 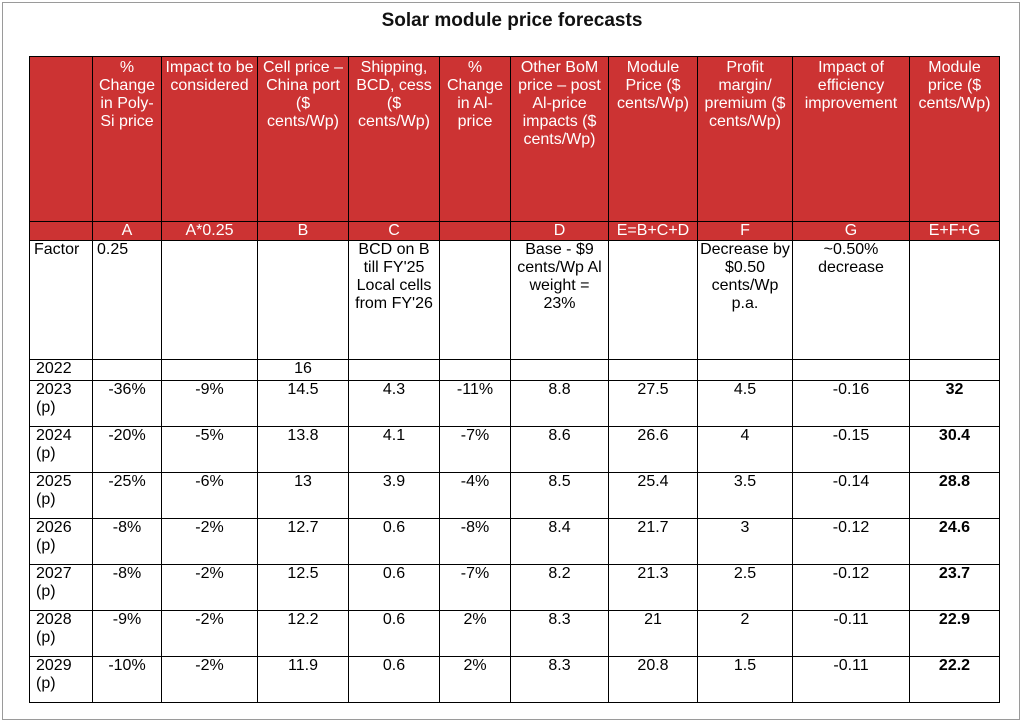 What do you see at coordinates (127, 139) in the screenshot?
I see `column-header: % Change in Poly-Si price` at bounding box center [127, 139].